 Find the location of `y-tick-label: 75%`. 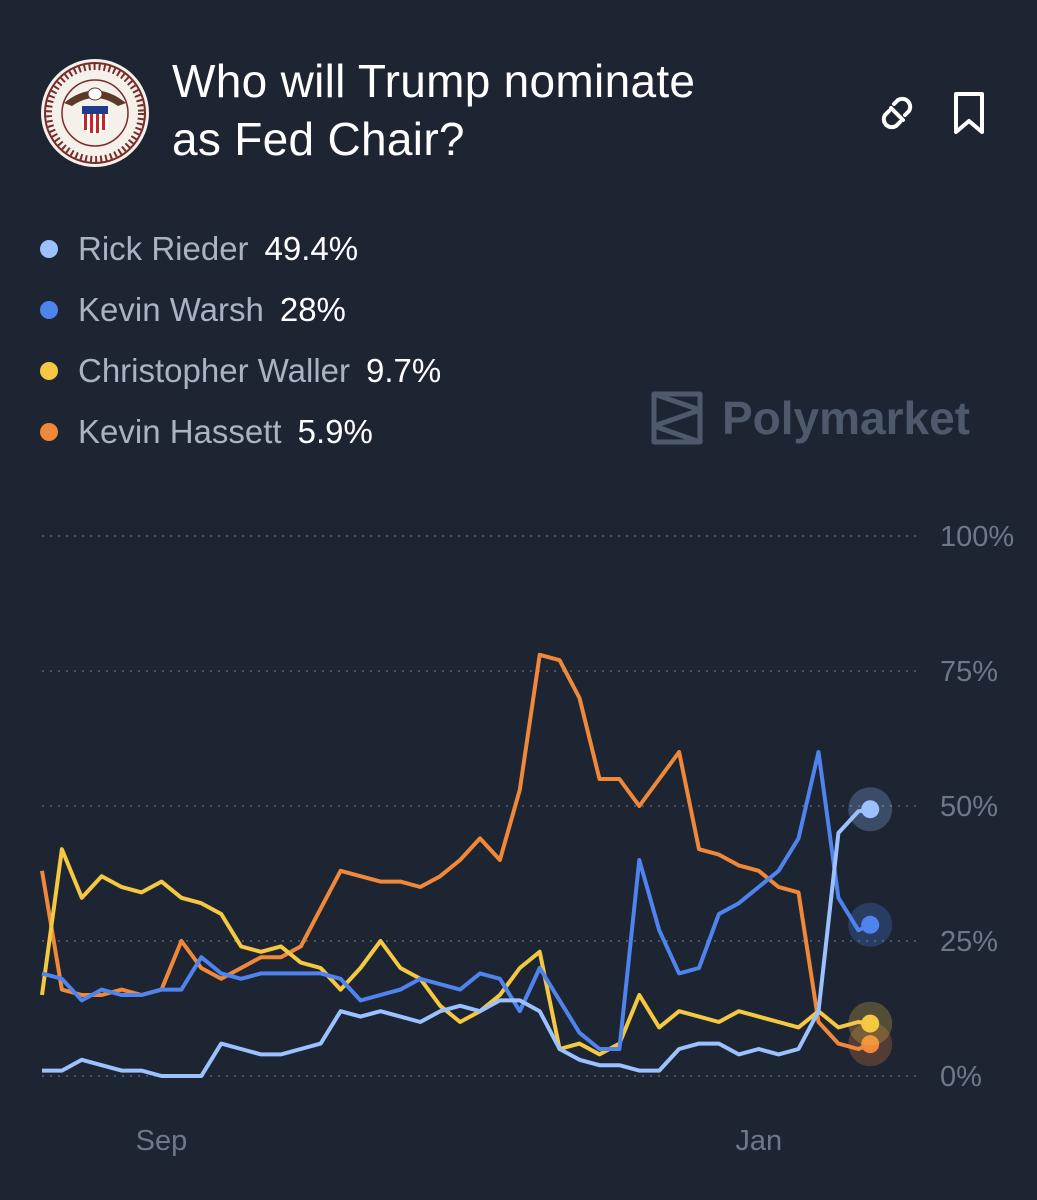

y-tick-label: 75% is located at coordinates (969, 672).